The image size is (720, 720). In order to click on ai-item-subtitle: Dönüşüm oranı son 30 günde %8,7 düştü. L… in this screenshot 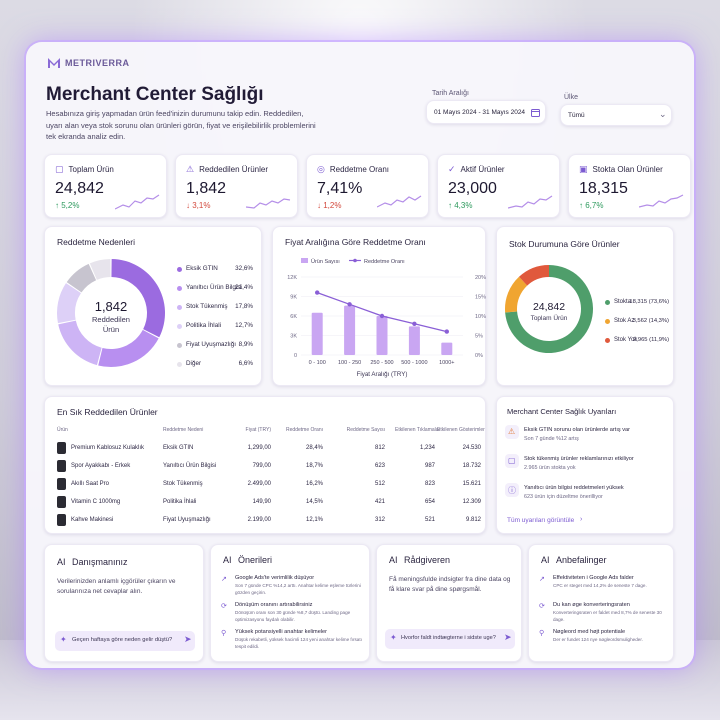, I will do `click(293, 616)`.